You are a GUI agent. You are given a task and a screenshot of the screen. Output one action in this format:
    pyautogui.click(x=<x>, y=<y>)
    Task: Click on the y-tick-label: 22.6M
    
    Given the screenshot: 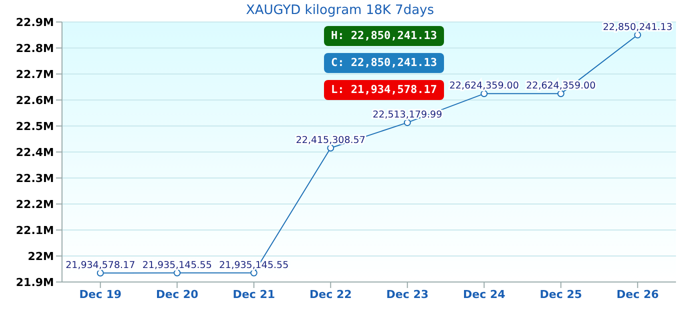 What is the action you would take?
    pyautogui.click(x=35, y=100)
    